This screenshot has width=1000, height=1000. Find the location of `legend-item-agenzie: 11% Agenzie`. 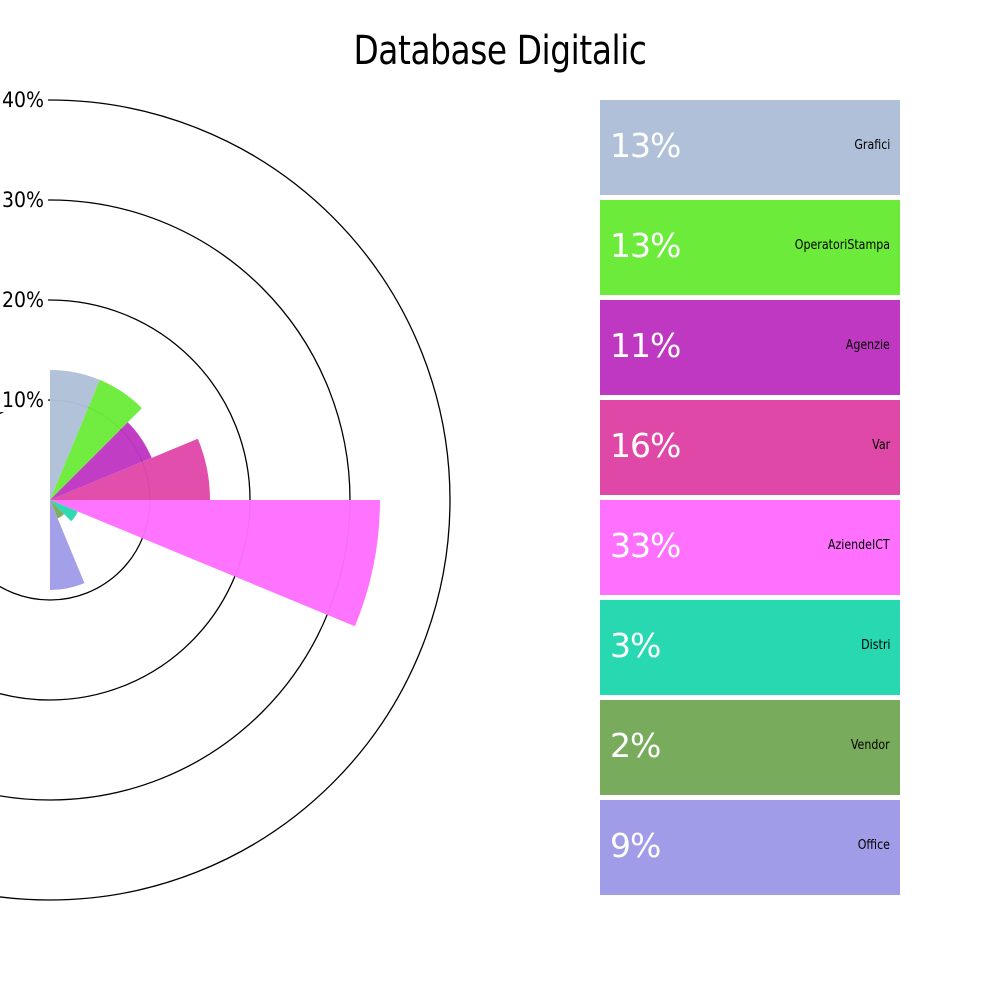

legend-item-agenzie: 11% Agenzie is located at coordinates (750, 347).